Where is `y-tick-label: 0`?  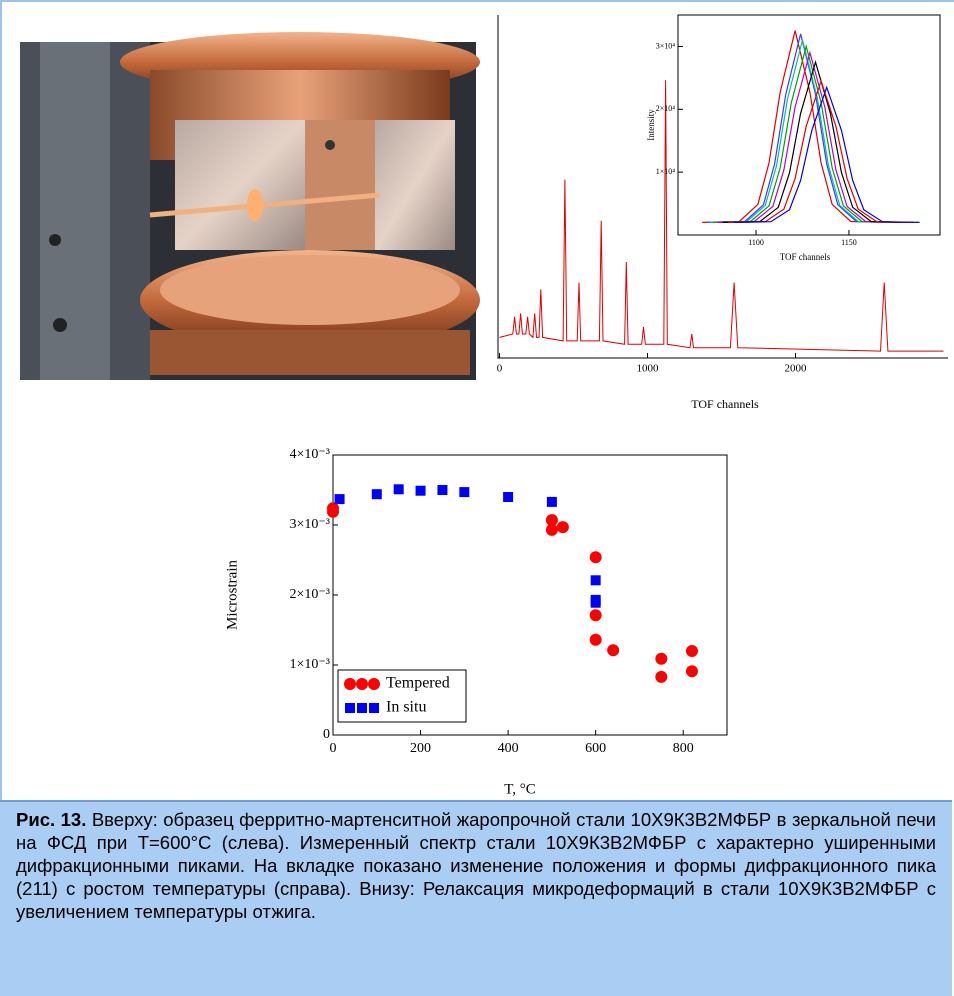 y-tick-label: 0 is located at coordinates (326, 734).